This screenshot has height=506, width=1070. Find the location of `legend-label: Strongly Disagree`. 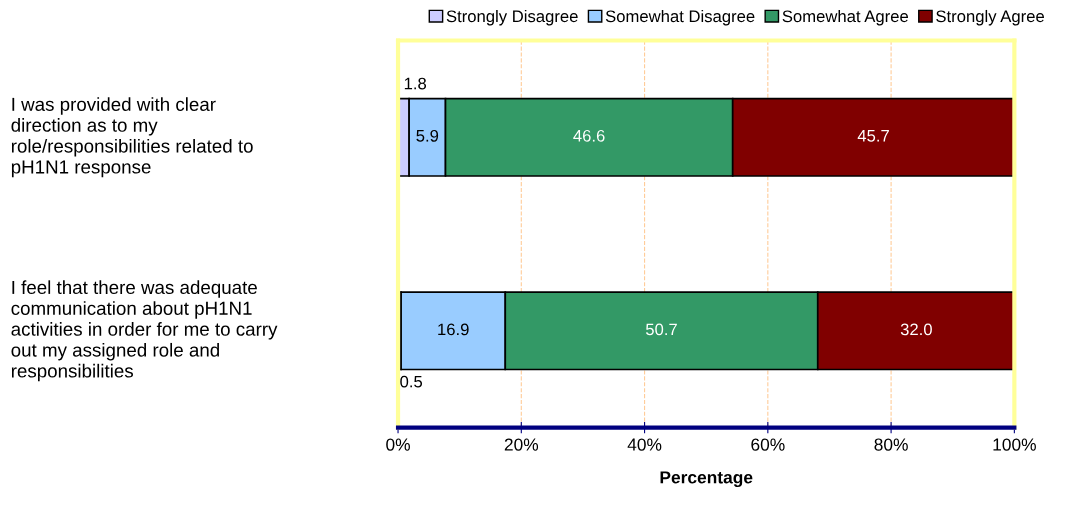

legend-label: Strongly Disagree is located at coordinates (512, 17).